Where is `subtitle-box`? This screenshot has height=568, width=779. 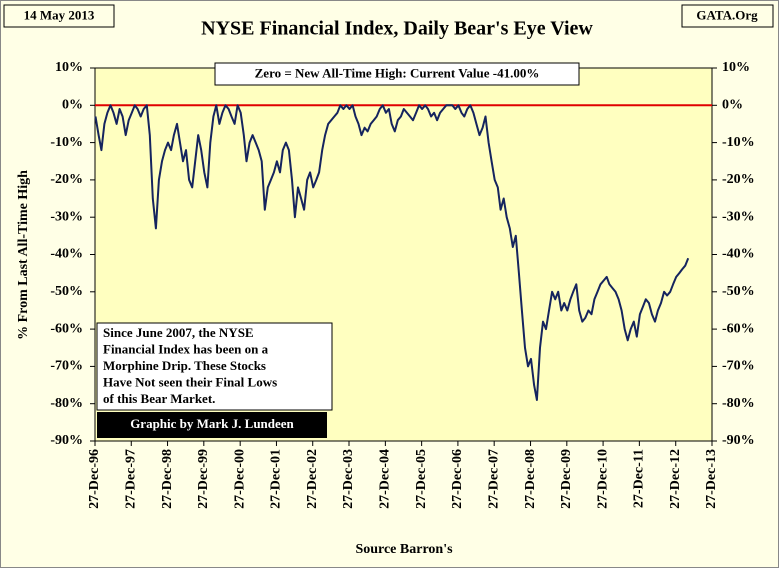
subtitle-box is located at coordinates (397, 74).